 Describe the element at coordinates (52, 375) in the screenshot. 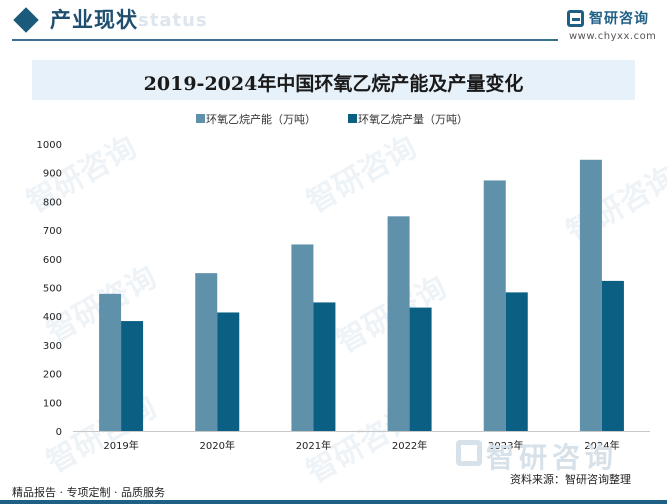

I see `y-tick-label: 200` at that location.